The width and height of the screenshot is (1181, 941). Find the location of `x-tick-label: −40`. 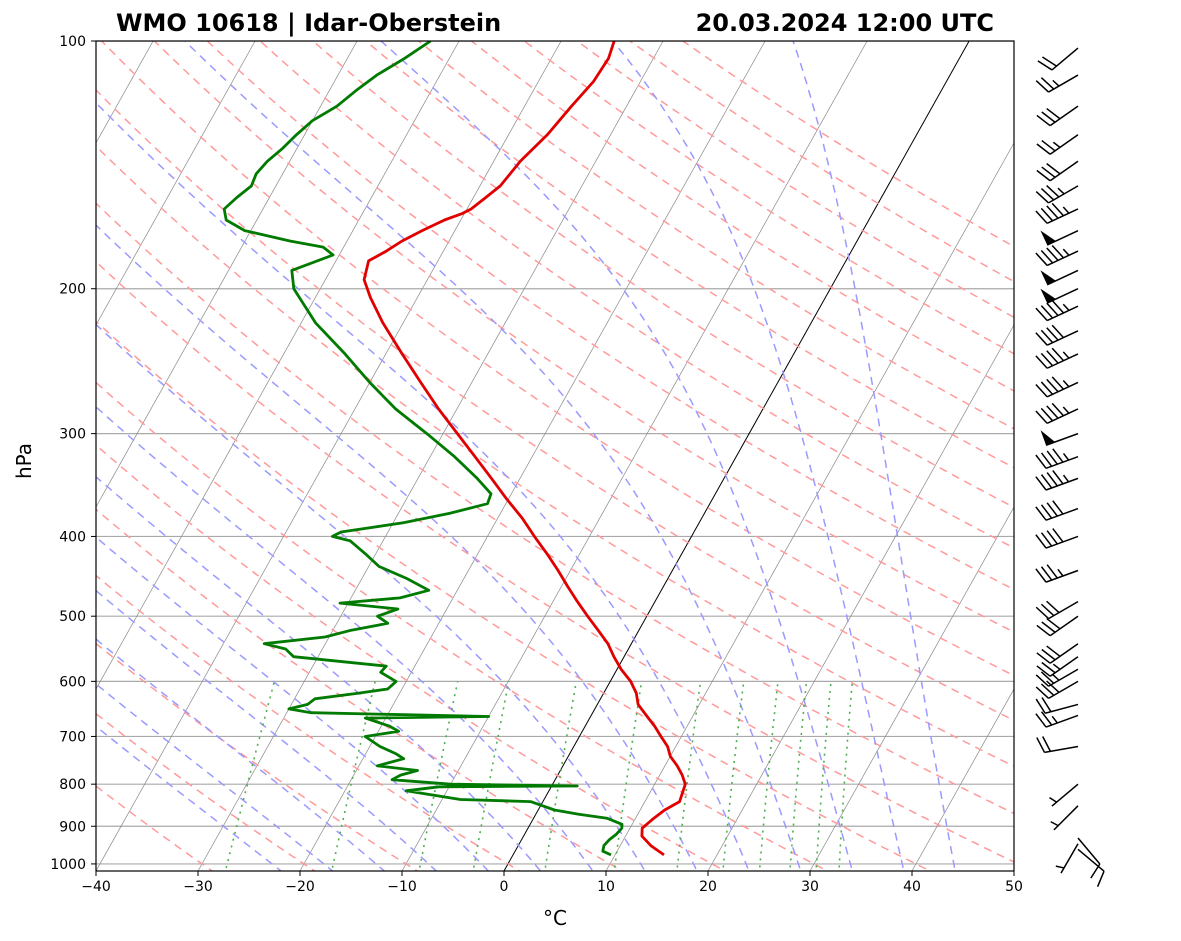

x-tick-label: −40 is located at coordinates (96, 887).